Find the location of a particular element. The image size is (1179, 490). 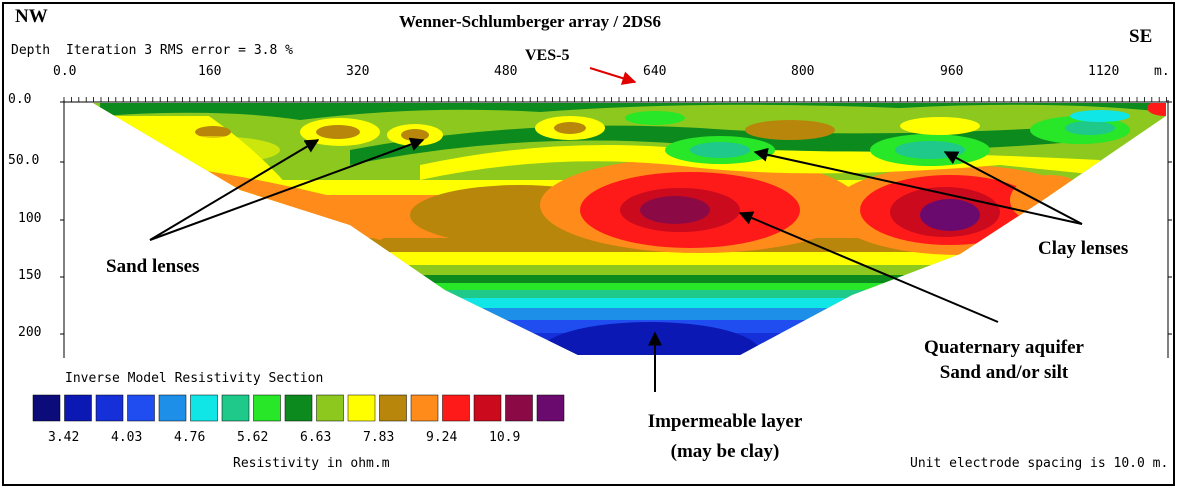

impermeable-label-line2: (may be clay) is located at coordinates (725, 451).